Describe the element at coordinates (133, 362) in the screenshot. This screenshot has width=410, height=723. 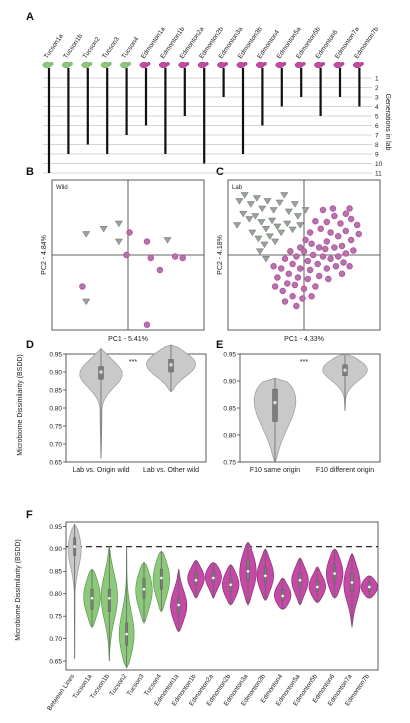
I see `panel-d-significance: ***` at that location.